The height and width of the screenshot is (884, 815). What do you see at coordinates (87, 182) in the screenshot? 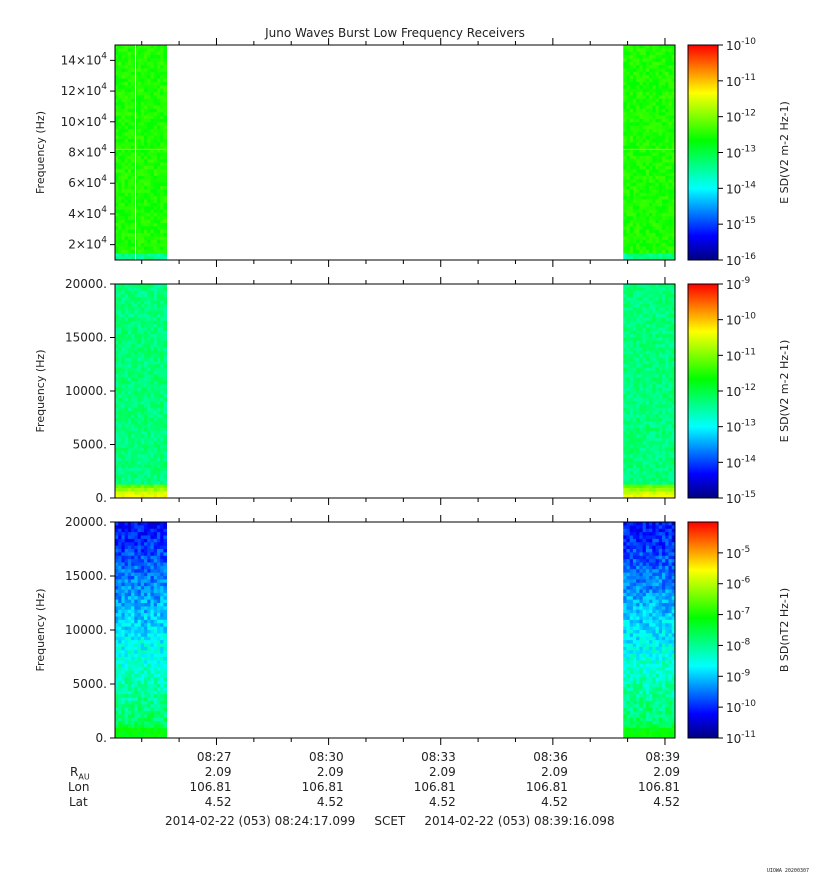
I see `y-tick-label: 6×104` at bounding box center [87, 182].